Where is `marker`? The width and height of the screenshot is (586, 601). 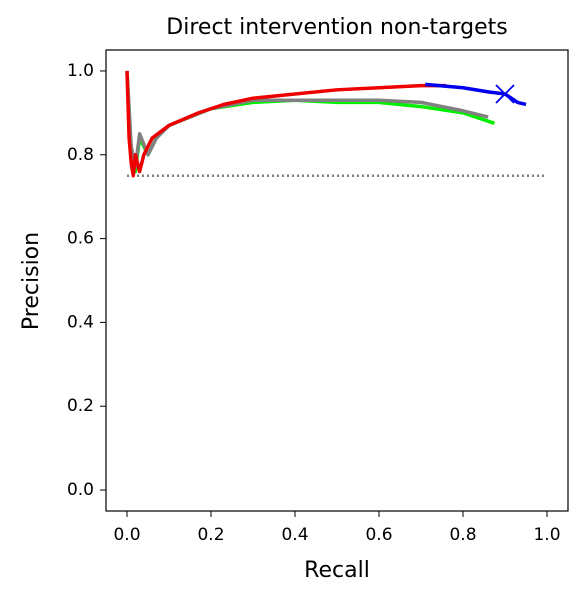 marker is located at coordinates (505, 94).